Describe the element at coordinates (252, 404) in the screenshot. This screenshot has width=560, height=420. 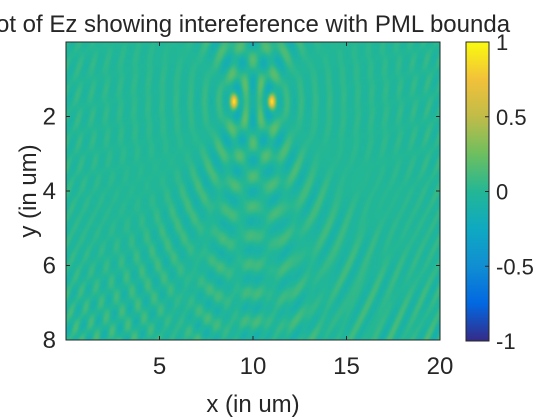
I see `x-axis-label: x (in um)` at that location.